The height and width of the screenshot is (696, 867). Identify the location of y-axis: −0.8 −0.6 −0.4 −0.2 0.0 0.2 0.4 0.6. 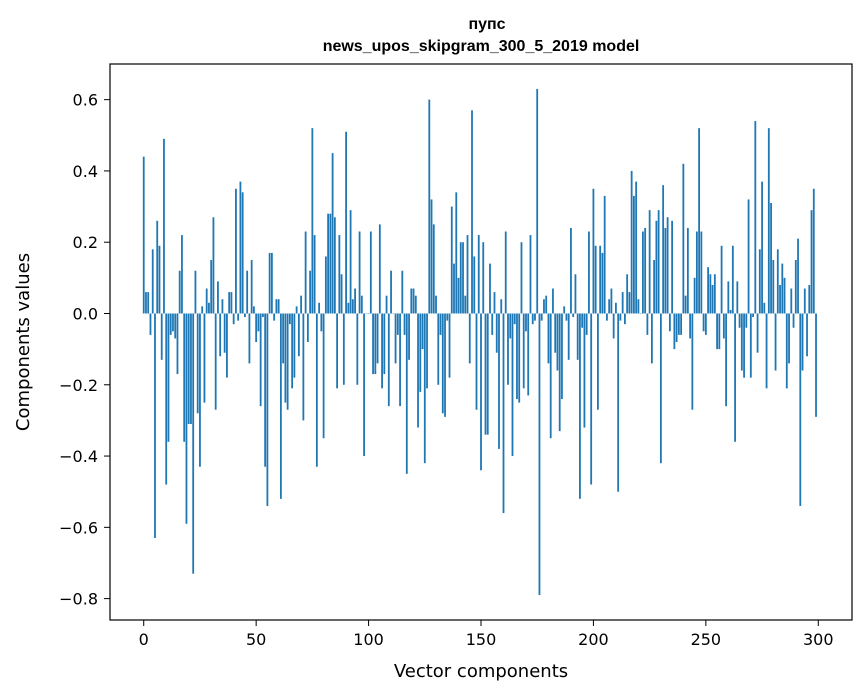
(84, 350).